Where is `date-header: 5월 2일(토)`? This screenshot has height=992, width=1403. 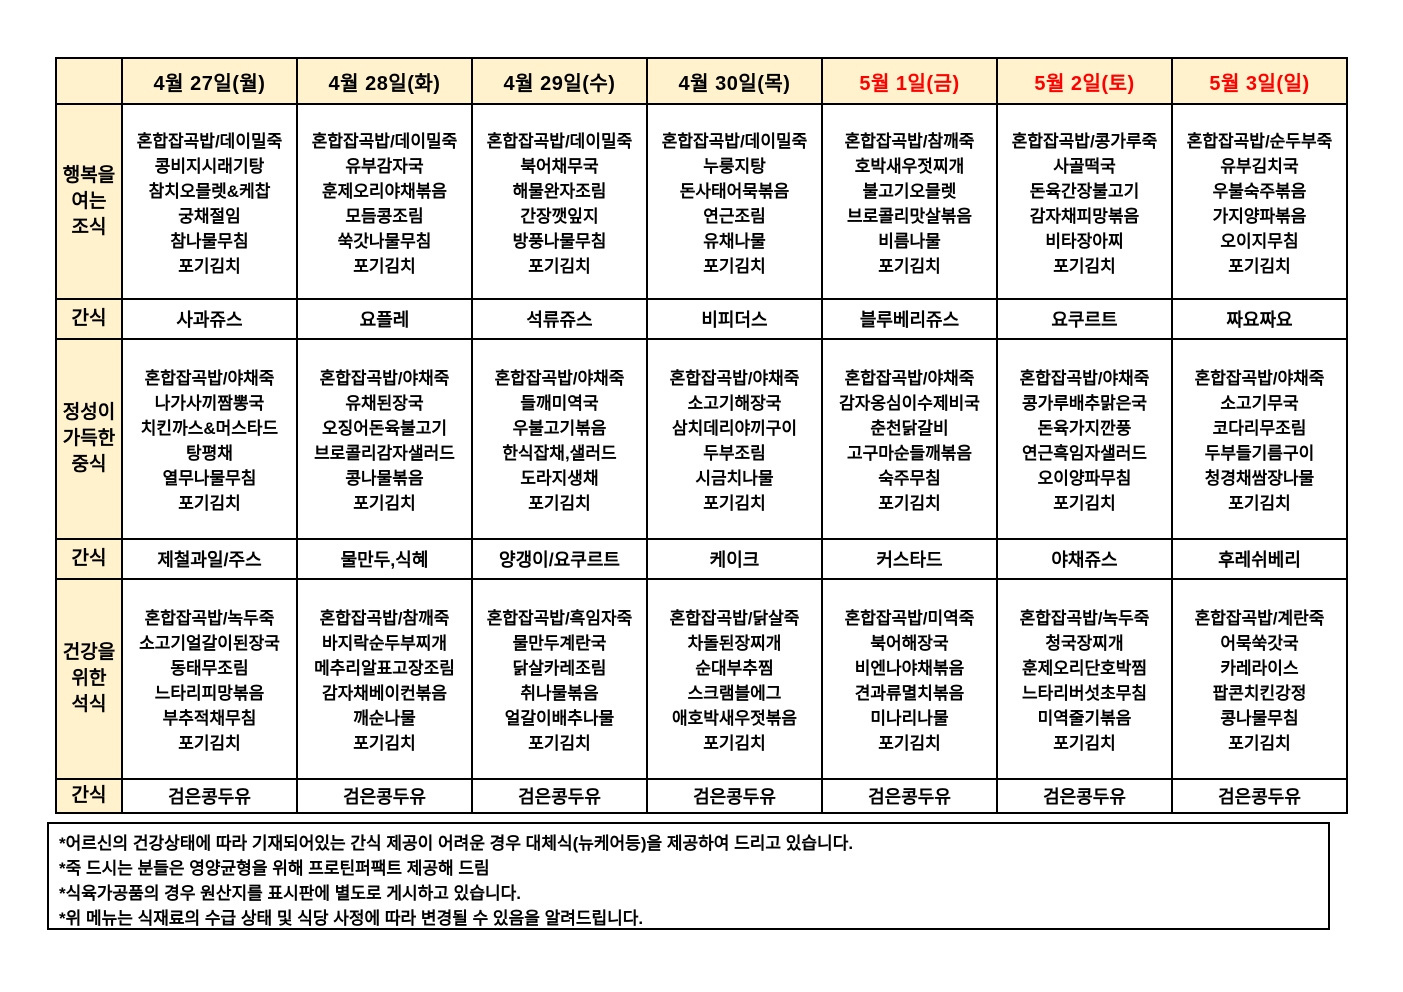 date-header: 5월 2일(토) is located at coordinates (1084, 81).